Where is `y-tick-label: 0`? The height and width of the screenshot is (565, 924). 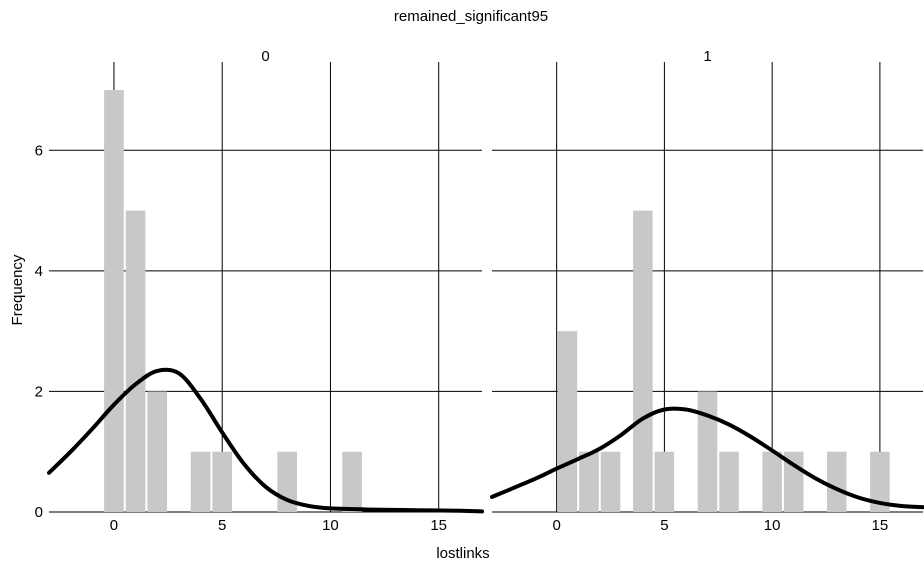
y-tick-label: 0 is located at coordinates (39, 512).